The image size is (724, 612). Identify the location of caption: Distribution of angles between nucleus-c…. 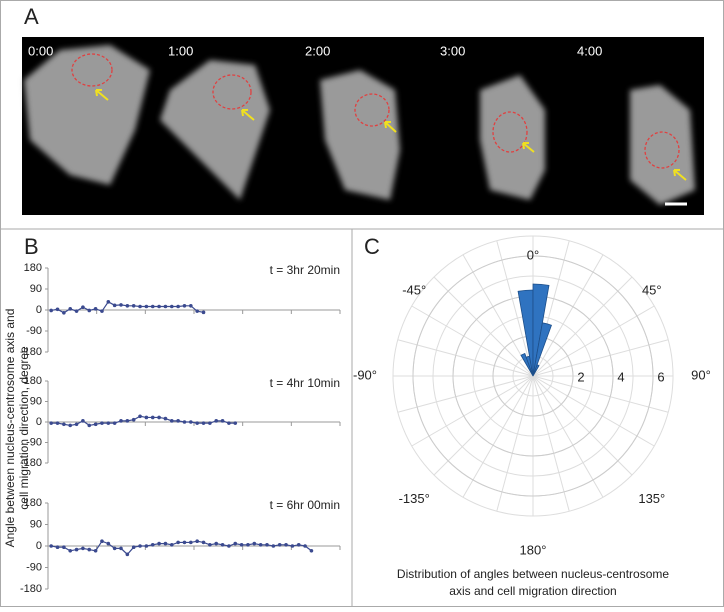
(533, 574).